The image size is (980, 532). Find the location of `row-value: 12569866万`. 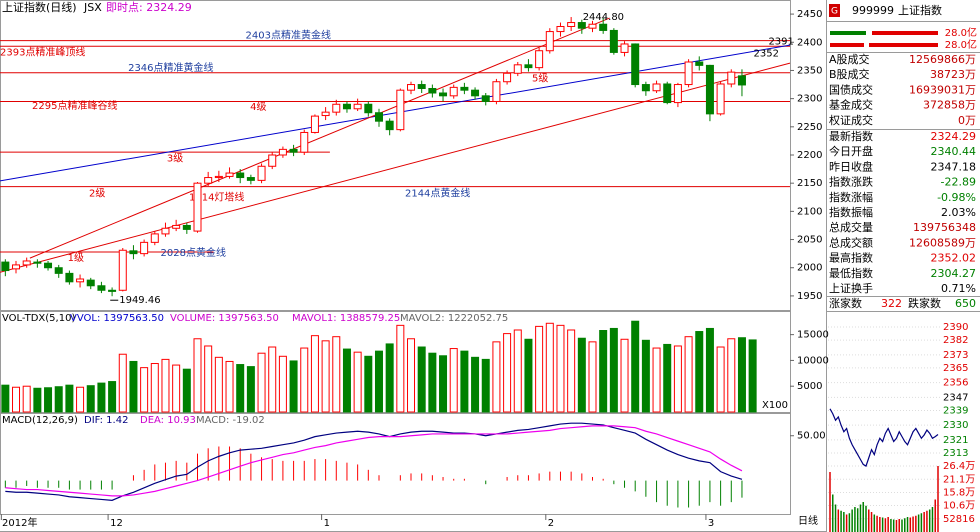

row-value: 12569866万 is located at coordinates (942, 59).